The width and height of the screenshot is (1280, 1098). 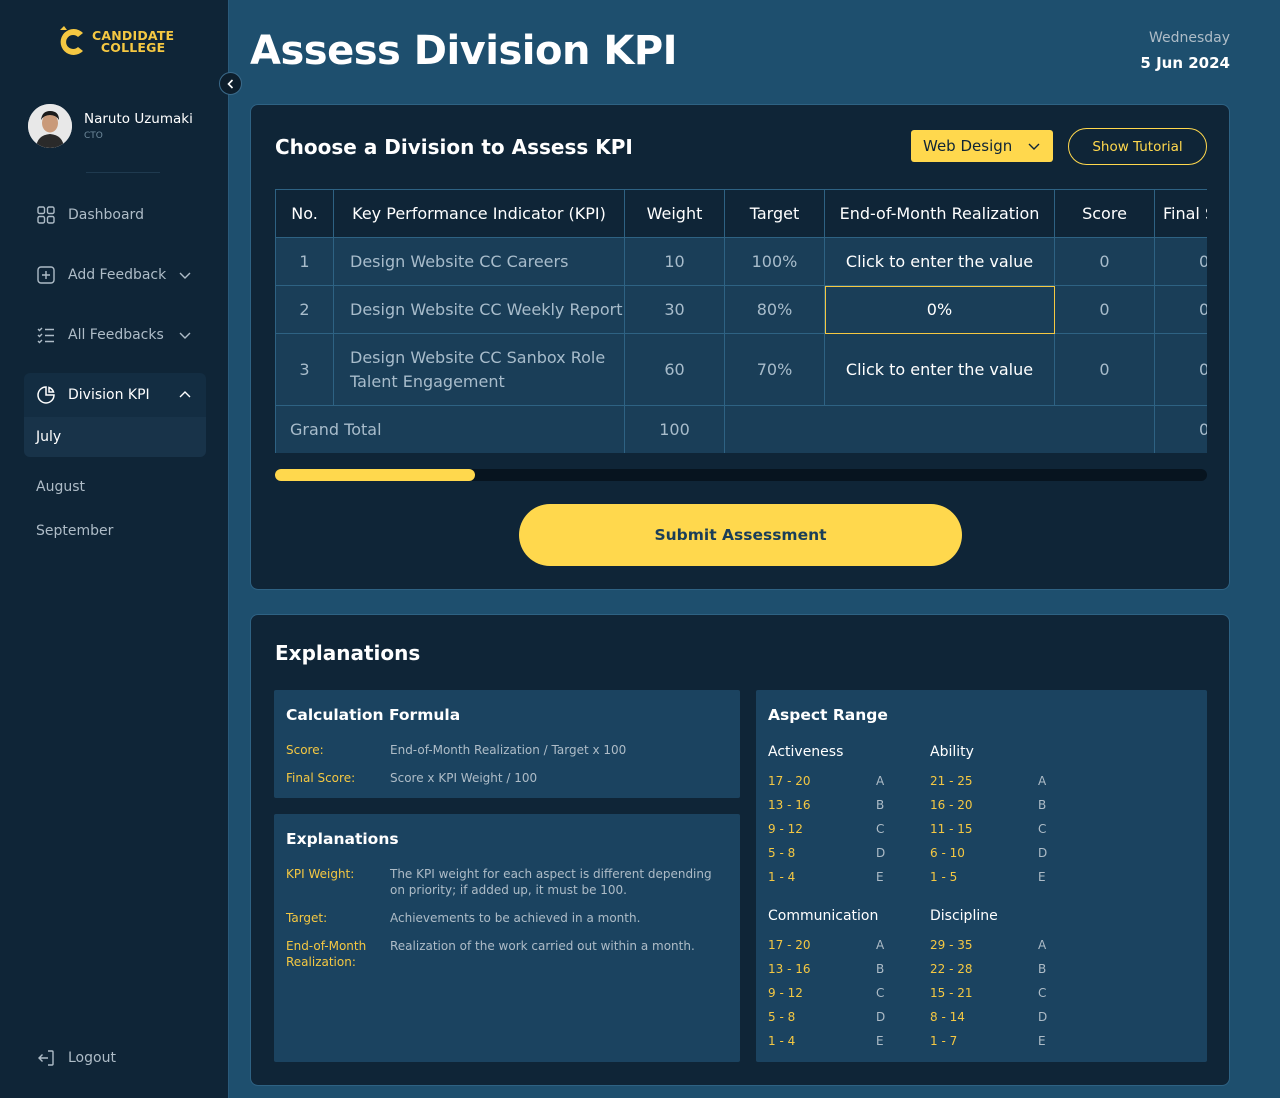 What do you see at coordinates (674, 213) in the screenshot?
I see `column-header-weight: Weight` at bounding box center [674, 213].